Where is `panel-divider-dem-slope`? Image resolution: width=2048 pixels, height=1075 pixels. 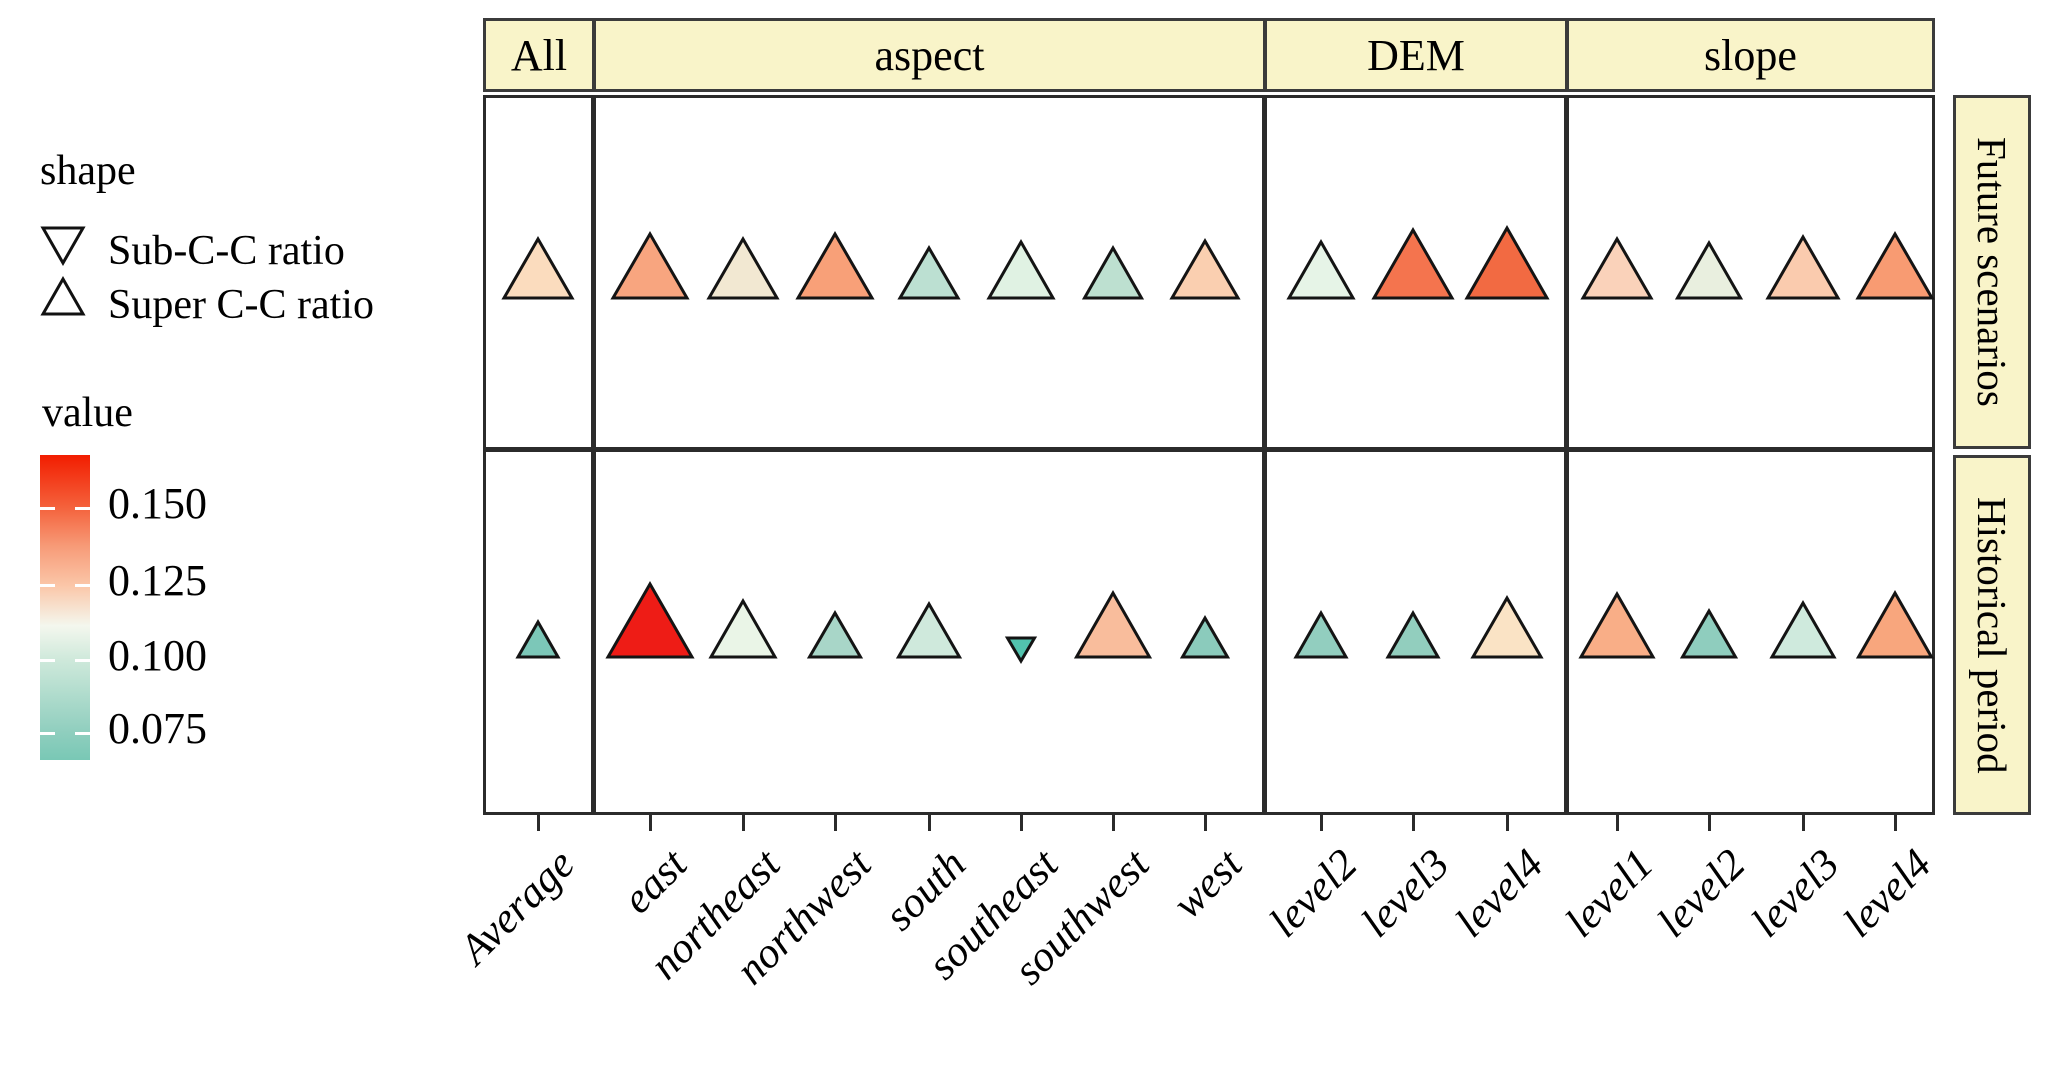
panel-divider-dem-slope is located at coordinates (1566, 455).